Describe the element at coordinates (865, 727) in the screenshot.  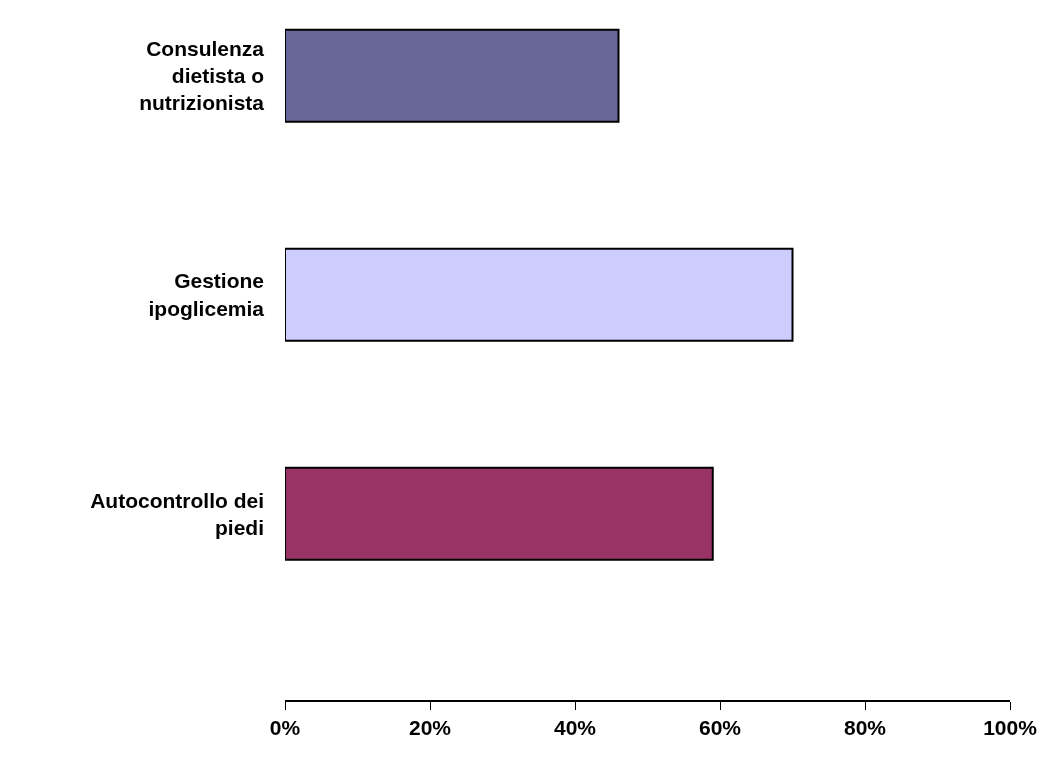
I see `x-tick-label: 80%` at that location.